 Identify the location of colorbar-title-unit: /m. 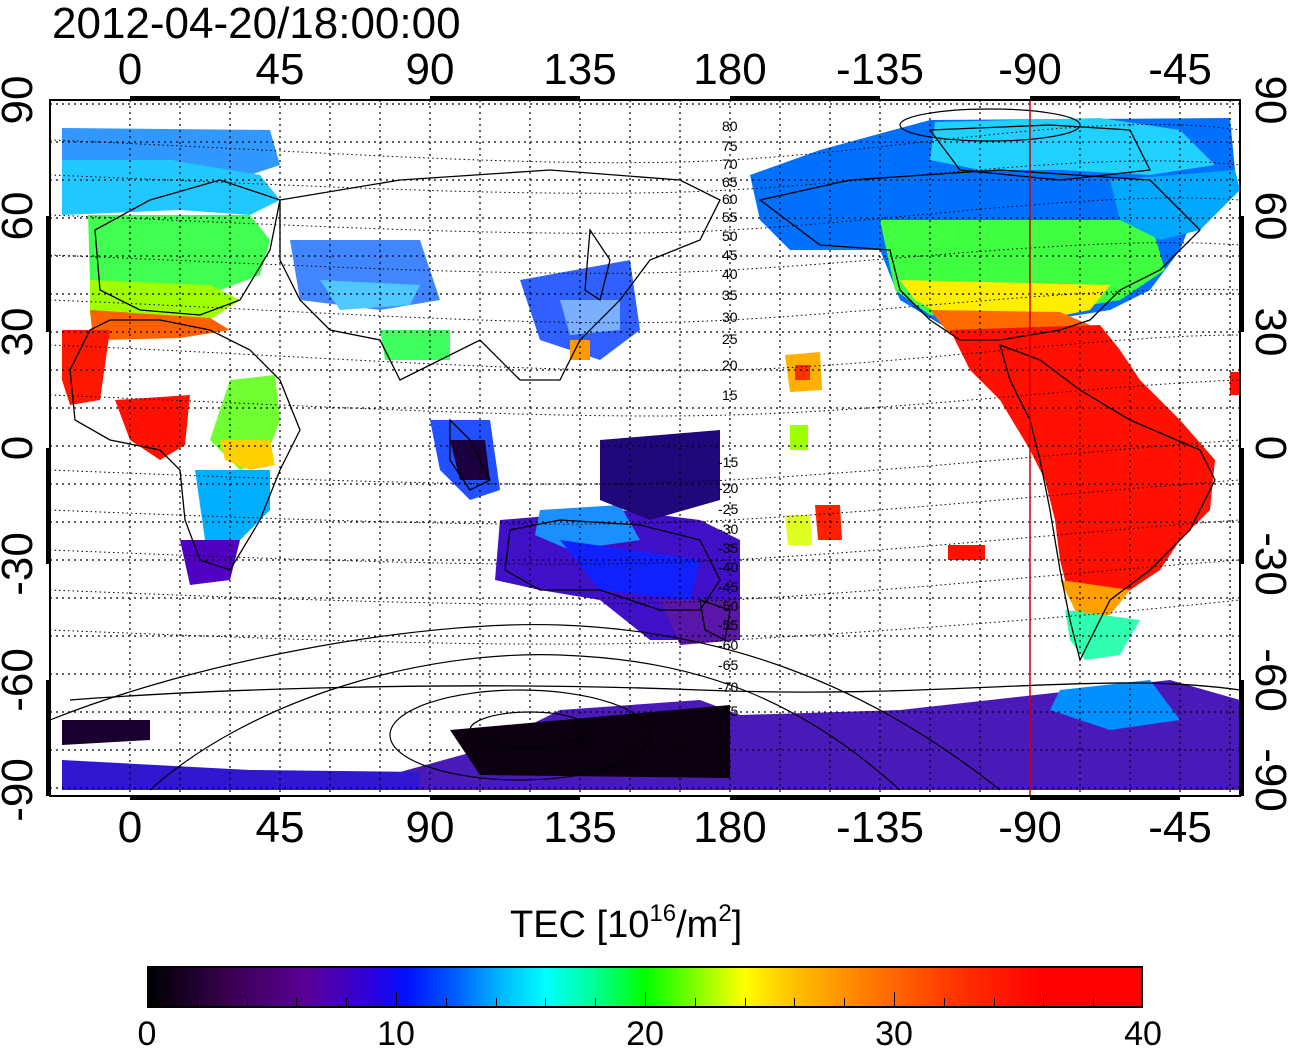
(697, 925).